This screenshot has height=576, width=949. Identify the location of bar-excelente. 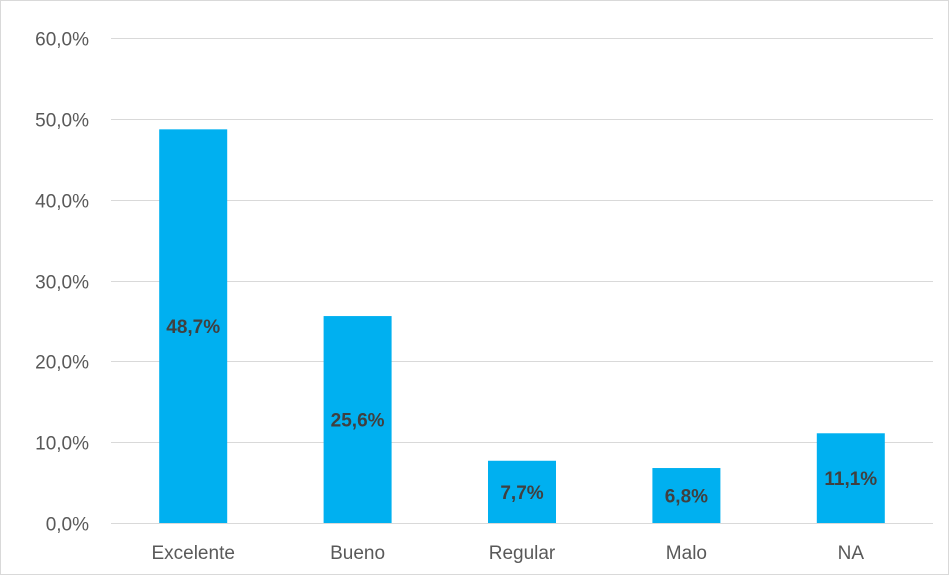
(193, 326).